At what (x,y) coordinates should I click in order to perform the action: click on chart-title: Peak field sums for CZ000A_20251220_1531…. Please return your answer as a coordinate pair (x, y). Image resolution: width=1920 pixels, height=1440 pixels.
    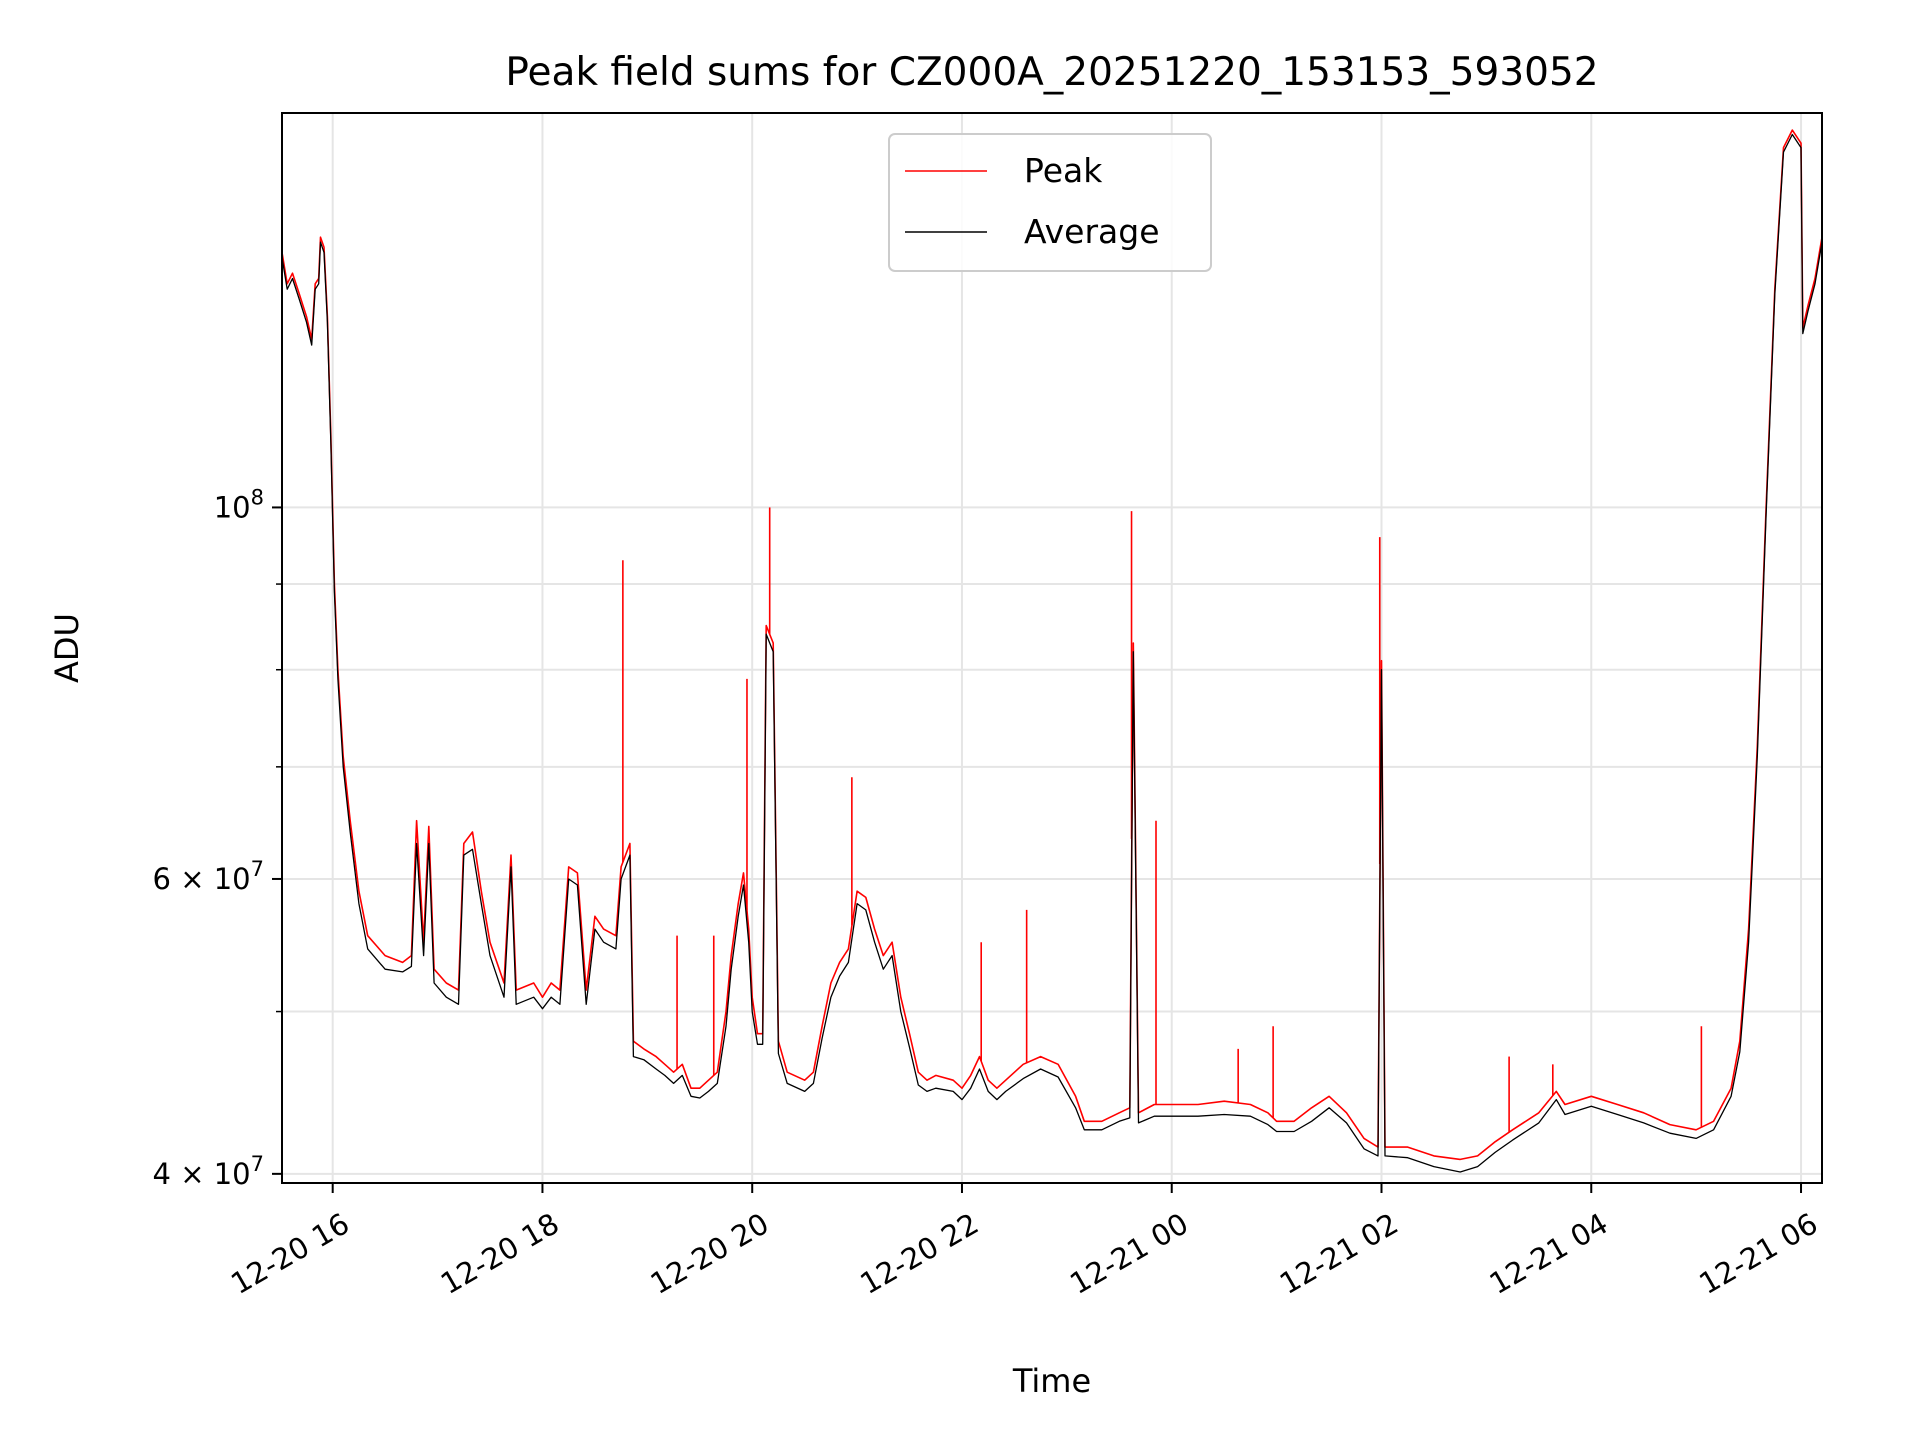
    Looking at the image, I should click on (1051, 72).